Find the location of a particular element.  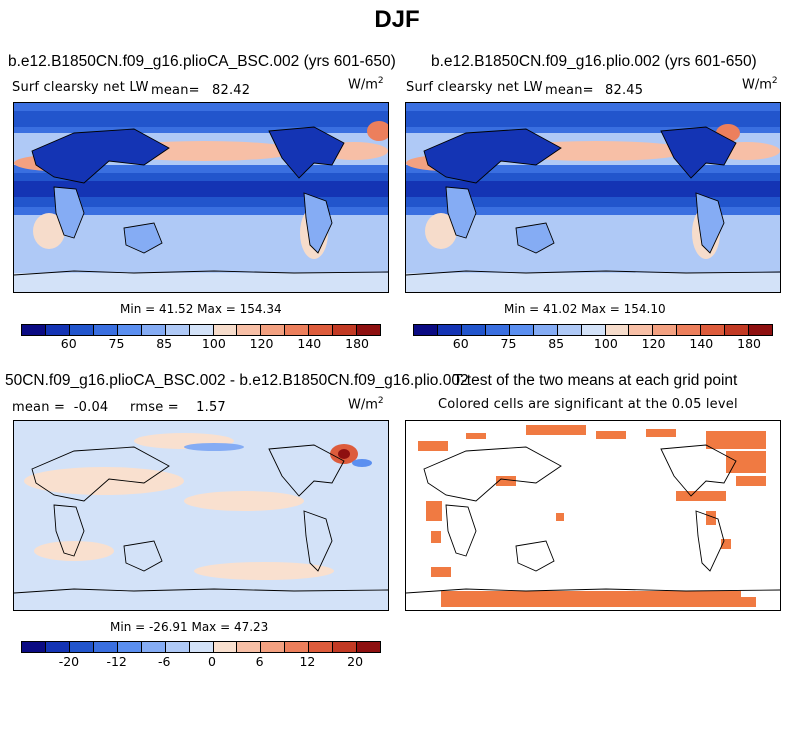

panel1-map-svg is located at coordinates (201, 197).